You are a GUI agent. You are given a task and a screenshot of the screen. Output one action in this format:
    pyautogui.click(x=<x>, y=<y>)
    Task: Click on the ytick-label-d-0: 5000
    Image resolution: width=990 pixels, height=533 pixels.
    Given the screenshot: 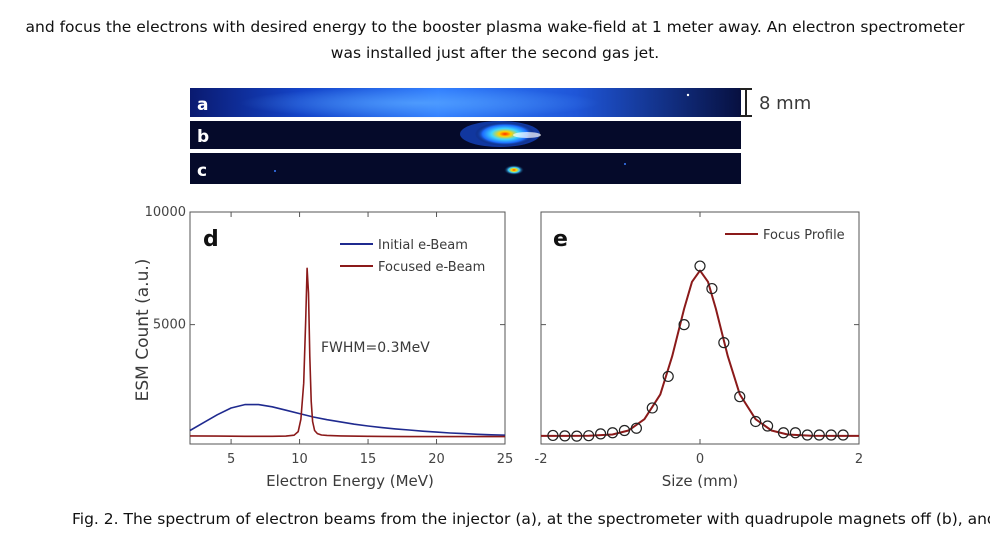 What is the action you would take?
    pyautogui.click(x=169, y=325)
    